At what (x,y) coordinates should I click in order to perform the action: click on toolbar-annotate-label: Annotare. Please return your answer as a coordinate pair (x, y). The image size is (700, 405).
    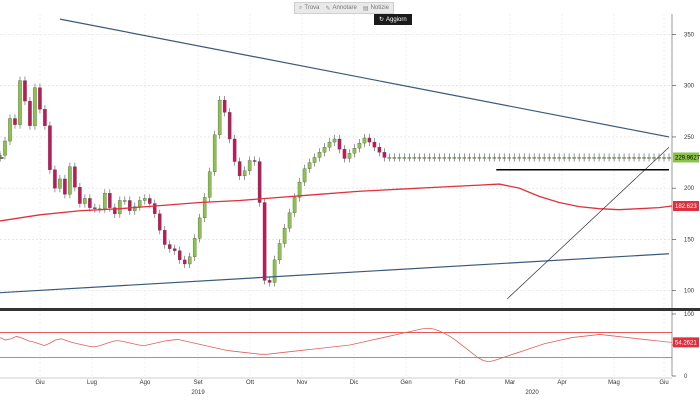
    Looking at the image, I should click on (344, 8).